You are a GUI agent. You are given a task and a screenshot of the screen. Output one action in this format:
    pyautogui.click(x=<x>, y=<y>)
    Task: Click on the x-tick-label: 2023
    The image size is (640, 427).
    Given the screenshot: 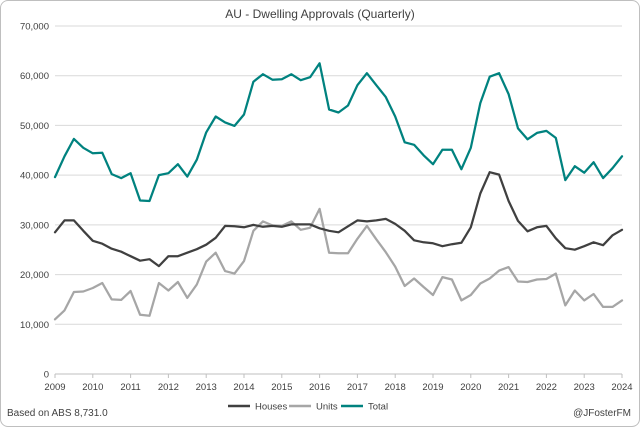 What is the action you would take?
    pyautogui.click(x=584, y=387)
    